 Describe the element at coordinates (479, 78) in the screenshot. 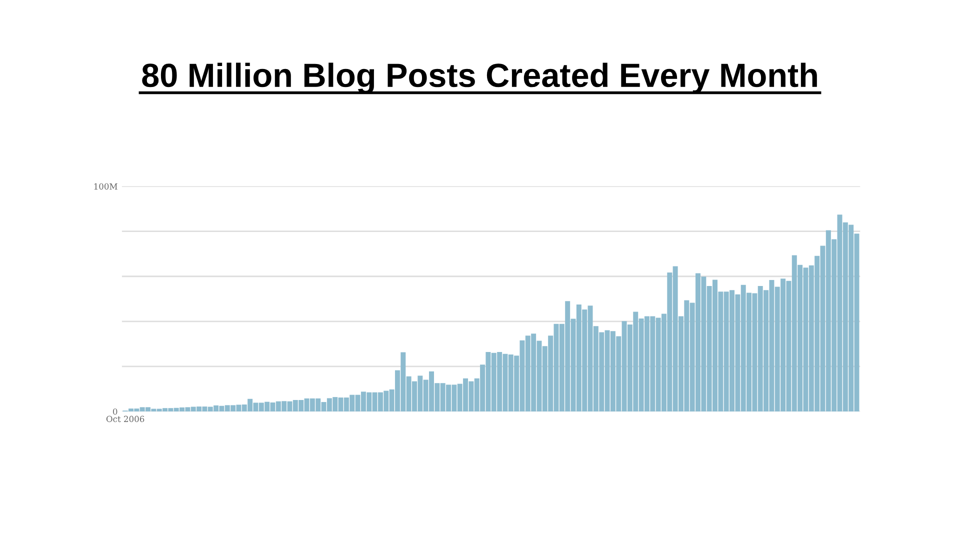

I see `chart-title: 80 Million Blog Posts Created Every Month` at that location.